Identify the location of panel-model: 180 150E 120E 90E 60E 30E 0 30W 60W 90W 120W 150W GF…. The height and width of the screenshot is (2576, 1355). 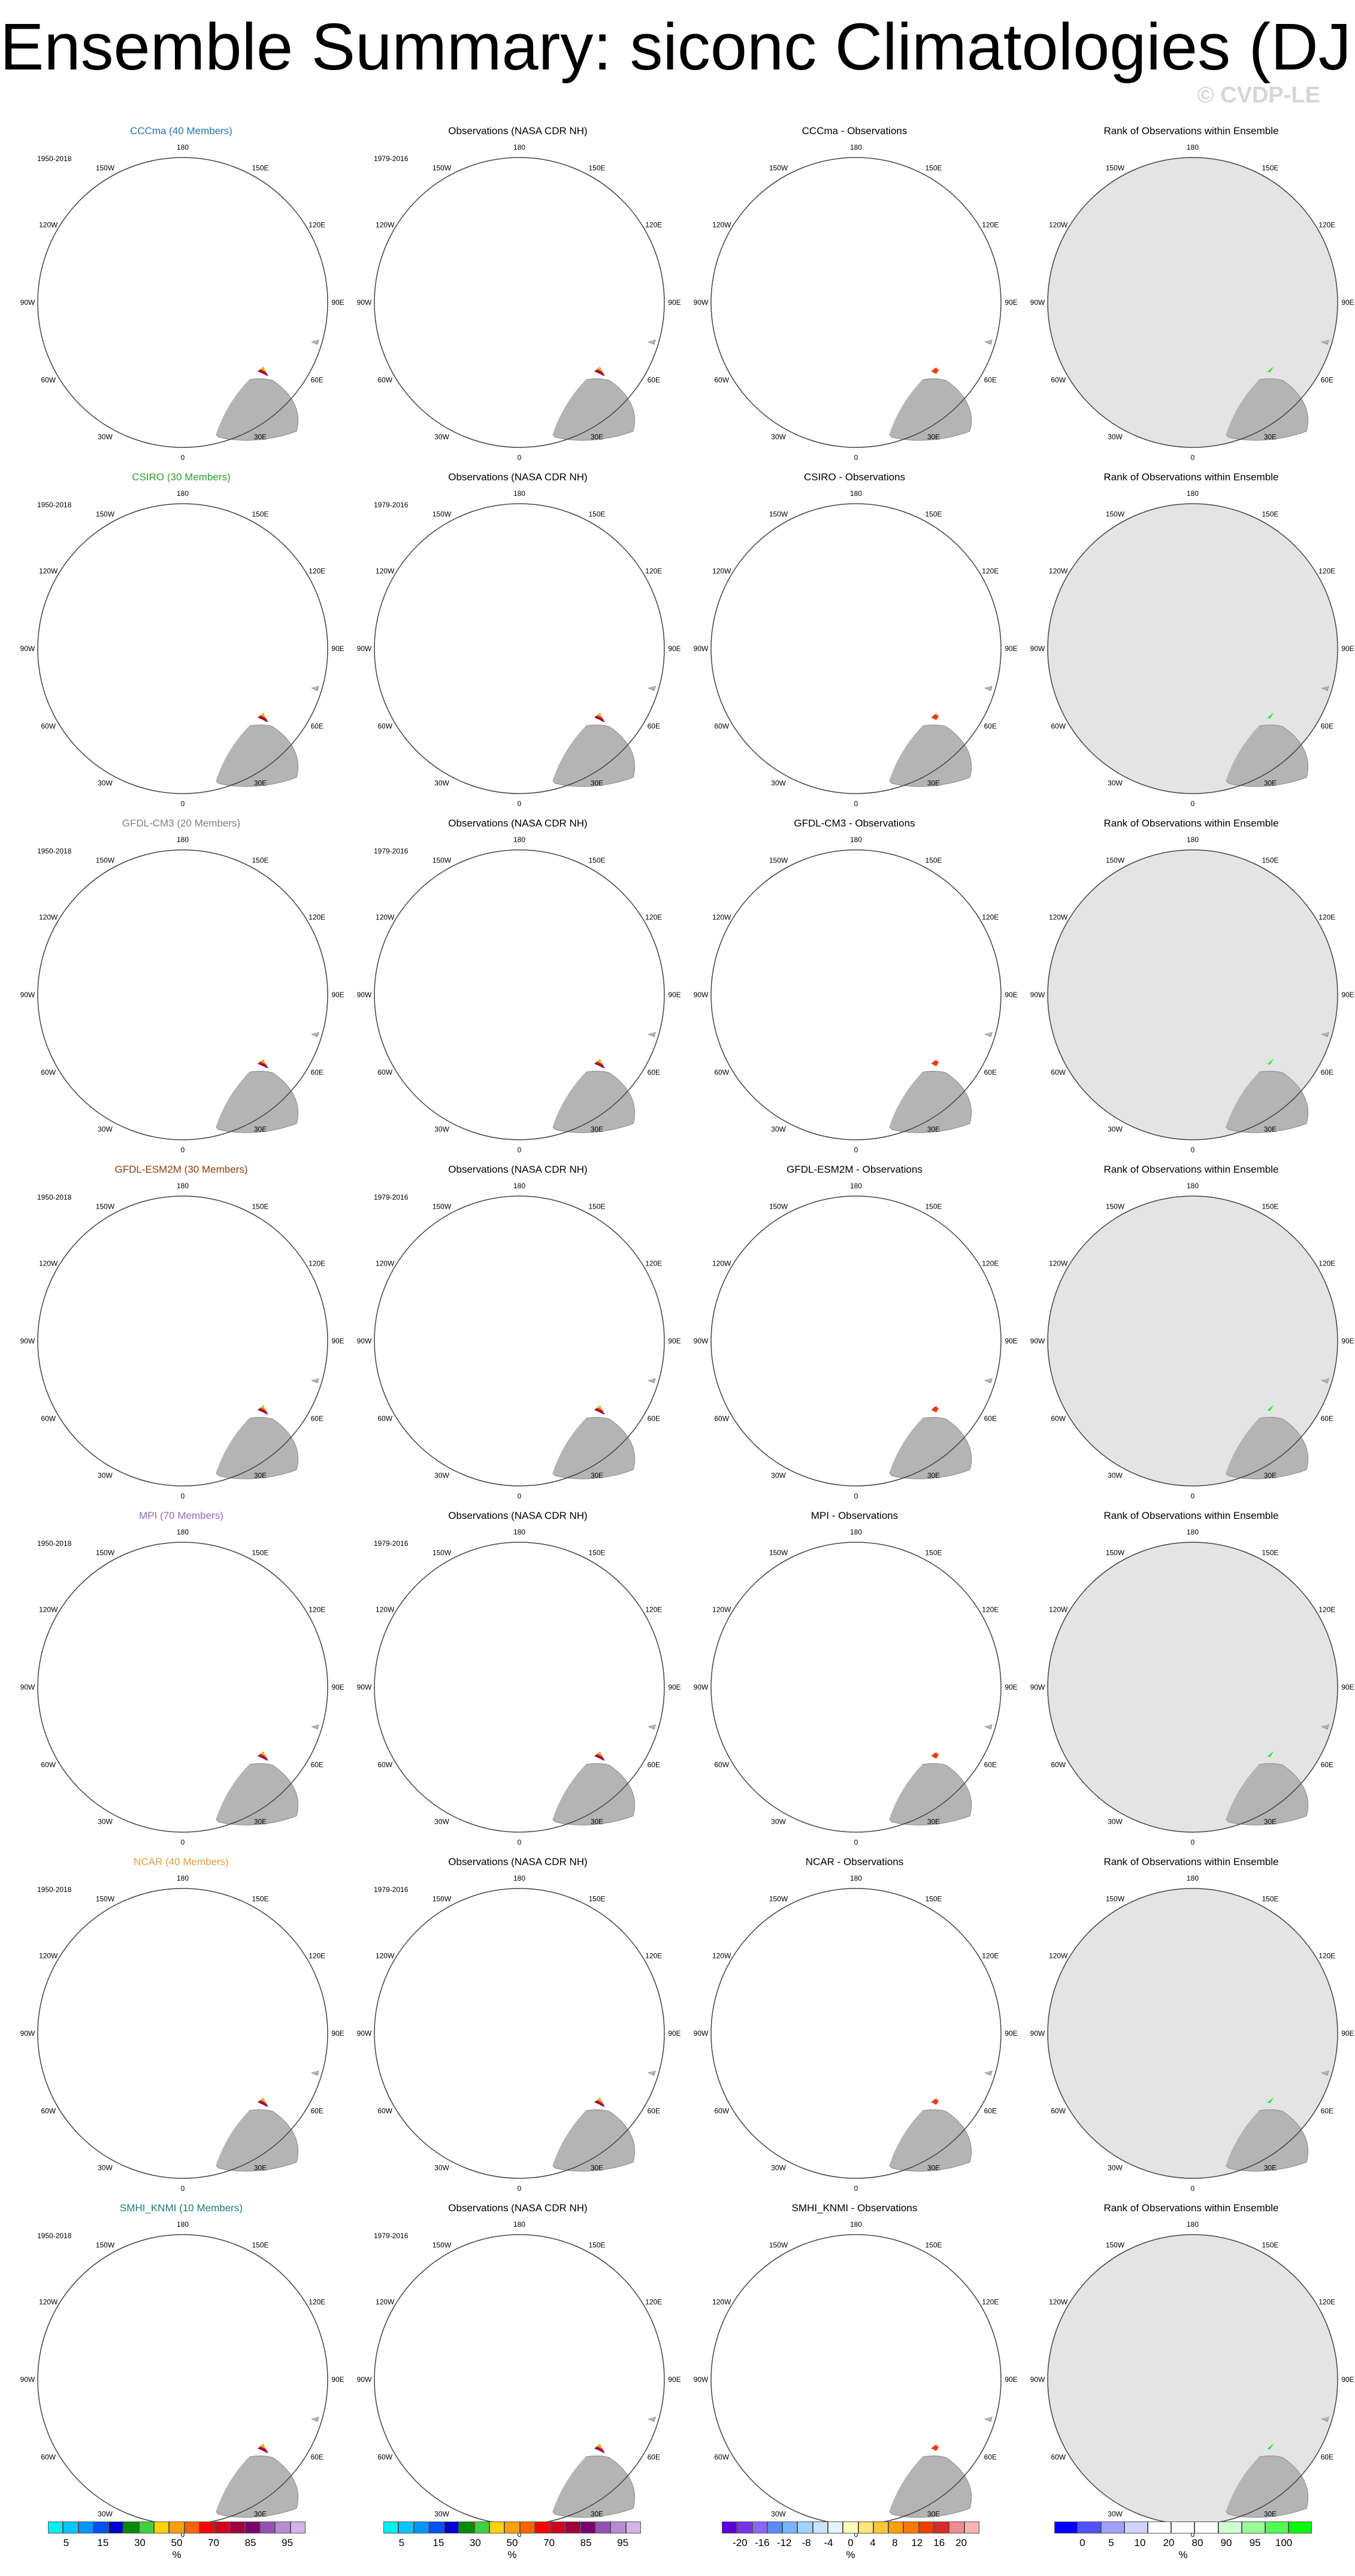
(181, 984).